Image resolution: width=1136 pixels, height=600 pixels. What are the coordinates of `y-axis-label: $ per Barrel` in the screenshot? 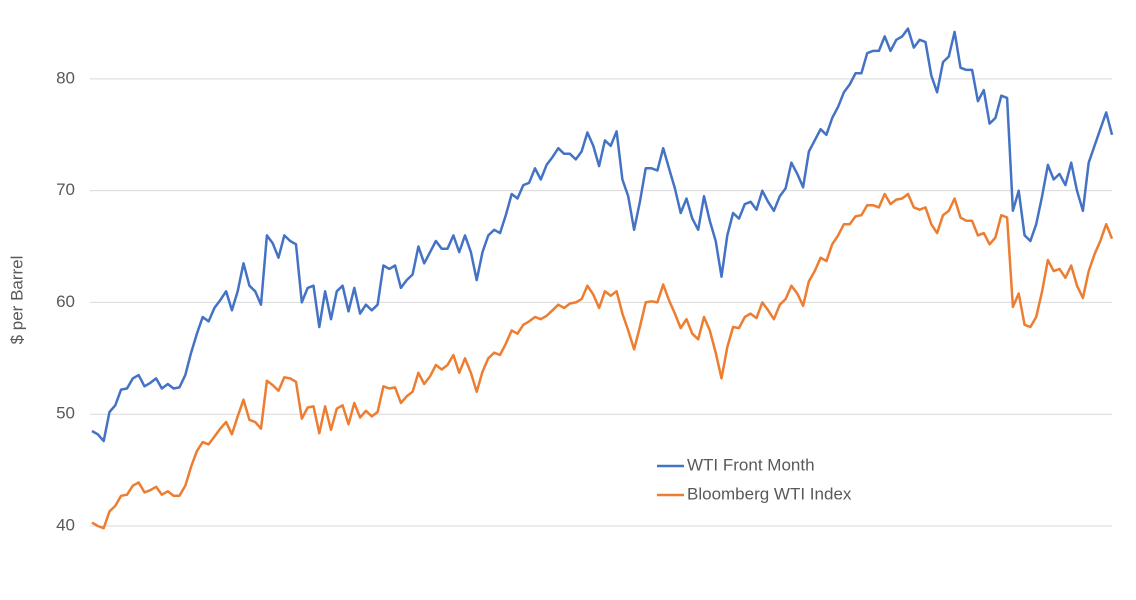 It's located at (16, 300).